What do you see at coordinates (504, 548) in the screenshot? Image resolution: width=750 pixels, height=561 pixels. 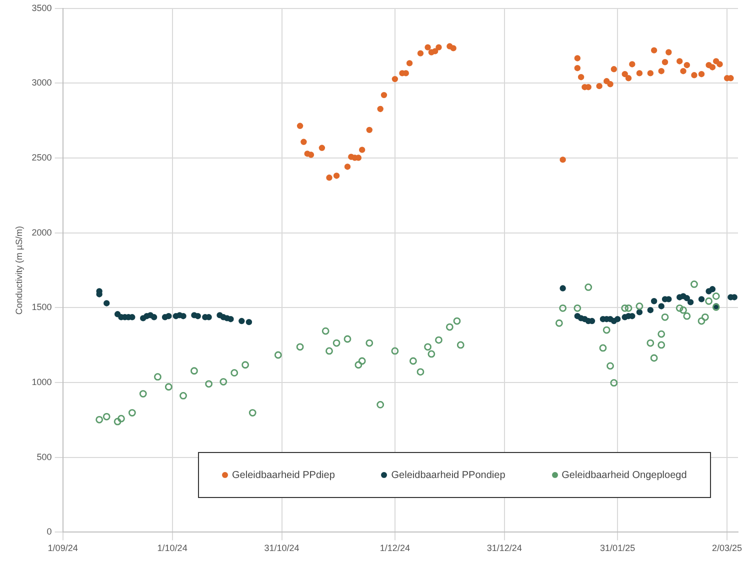 I see `x-tick-label: 31/12/24` at bounding box center [504, 548].